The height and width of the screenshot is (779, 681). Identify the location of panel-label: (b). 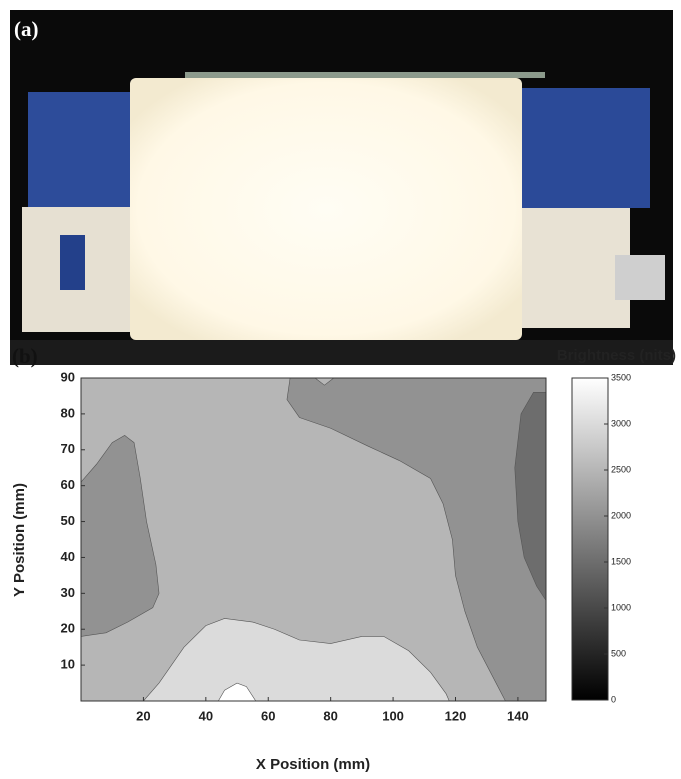
(25, 356).